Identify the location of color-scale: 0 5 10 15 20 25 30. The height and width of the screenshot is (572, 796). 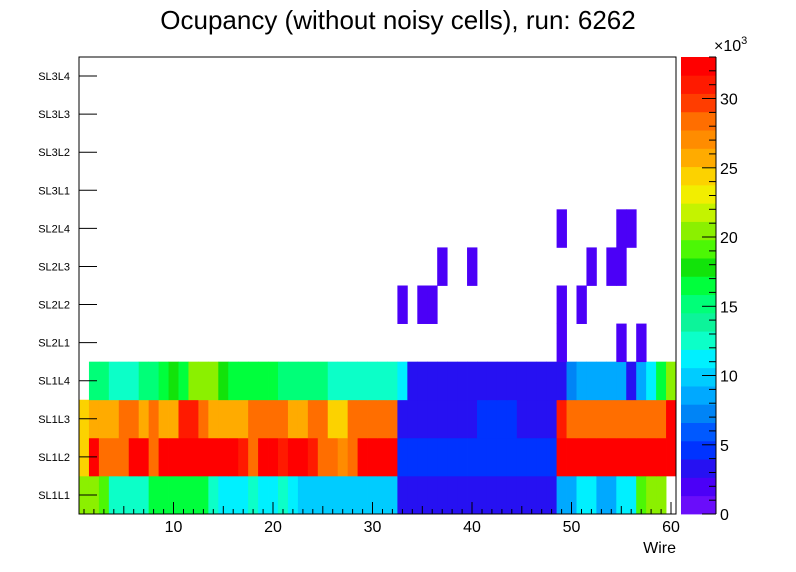
(709, 290).